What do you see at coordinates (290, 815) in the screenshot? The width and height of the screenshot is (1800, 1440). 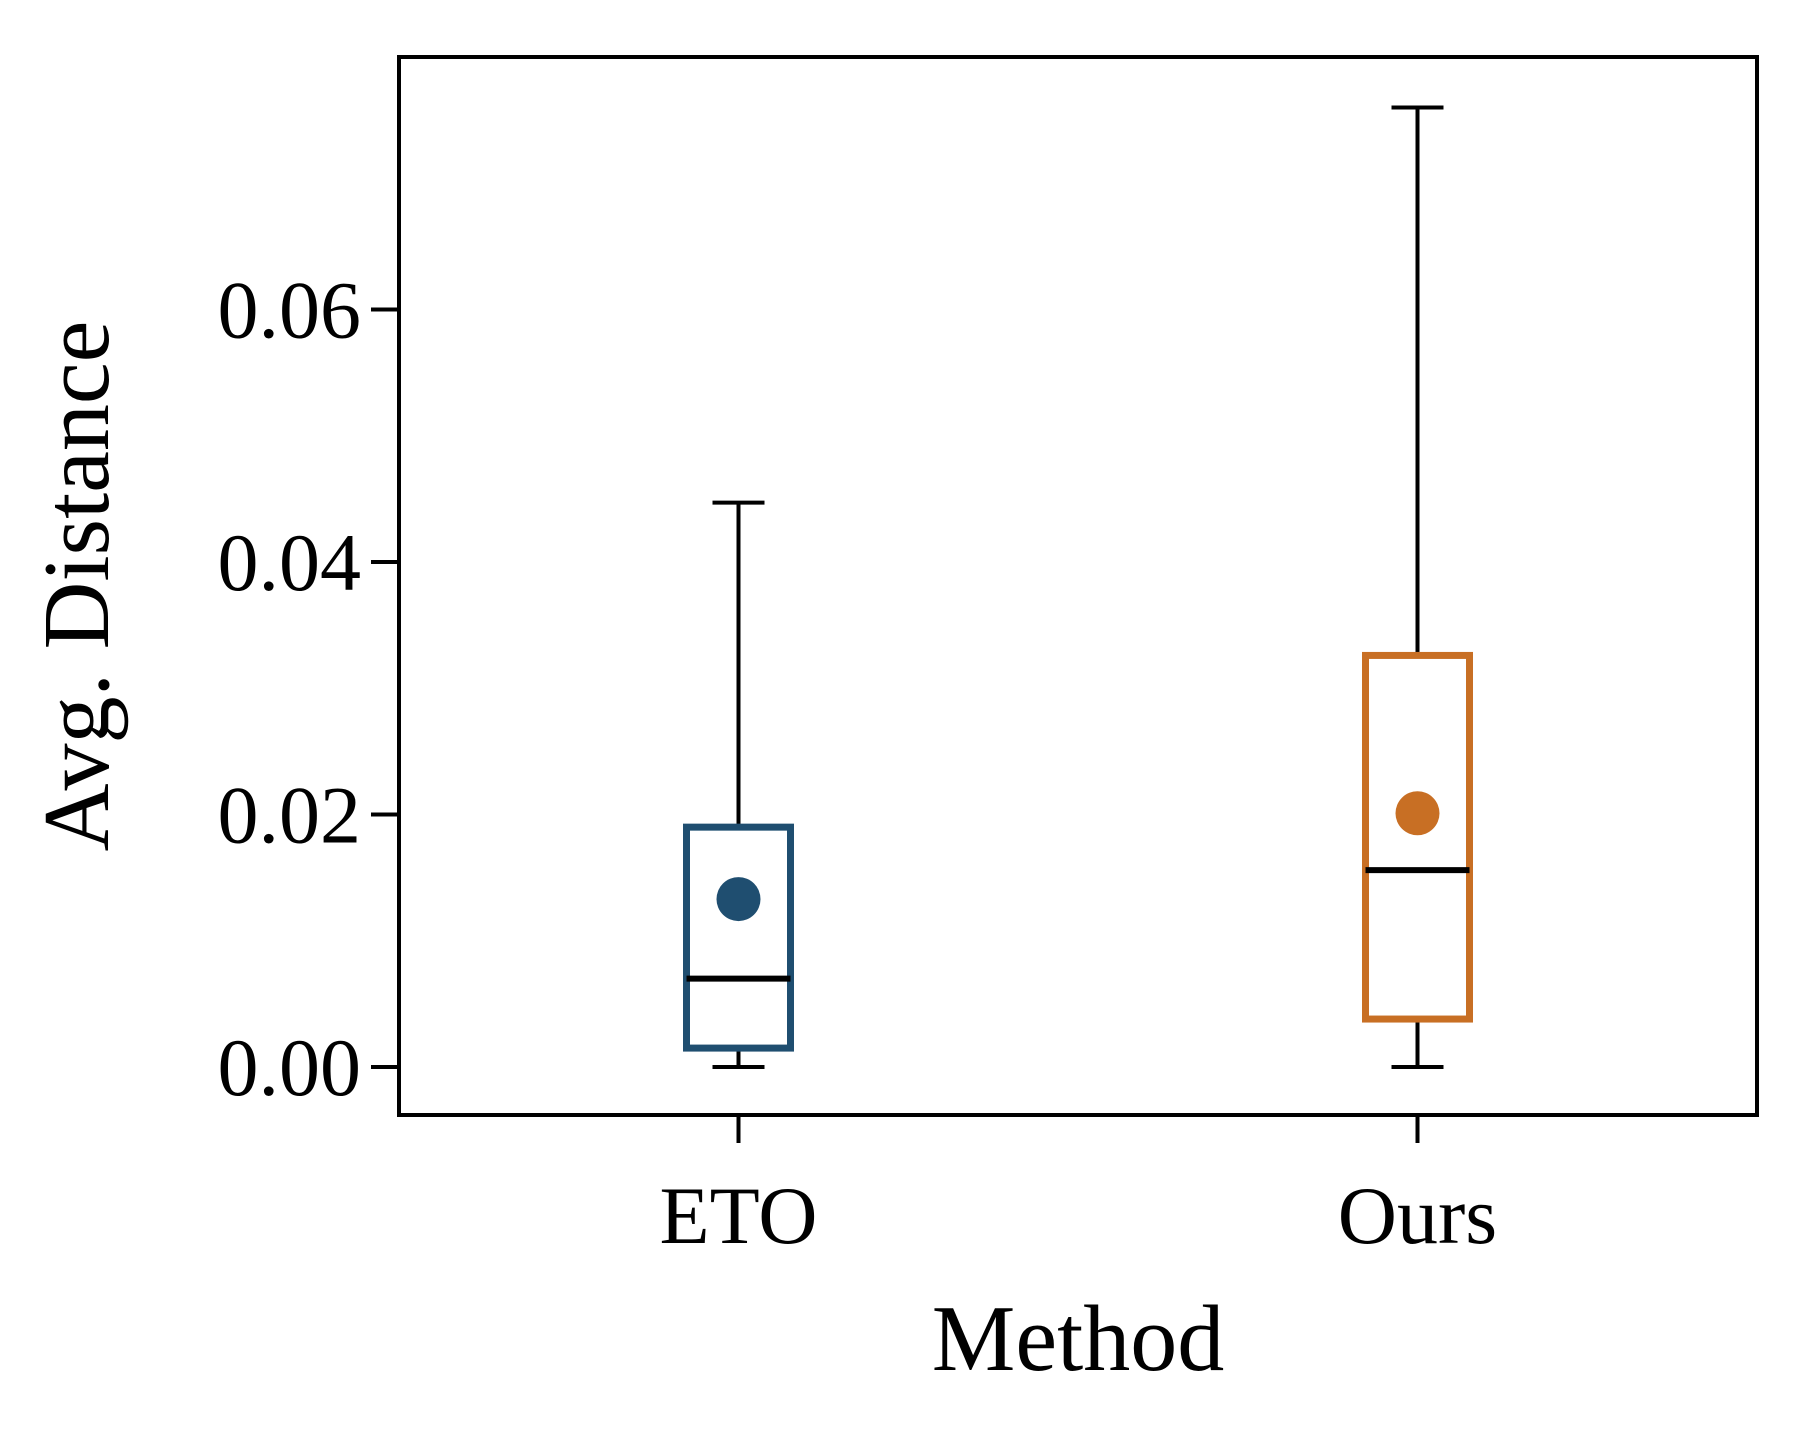 I see `y-tick-label: 0.02` at bounding box center [290, 815].